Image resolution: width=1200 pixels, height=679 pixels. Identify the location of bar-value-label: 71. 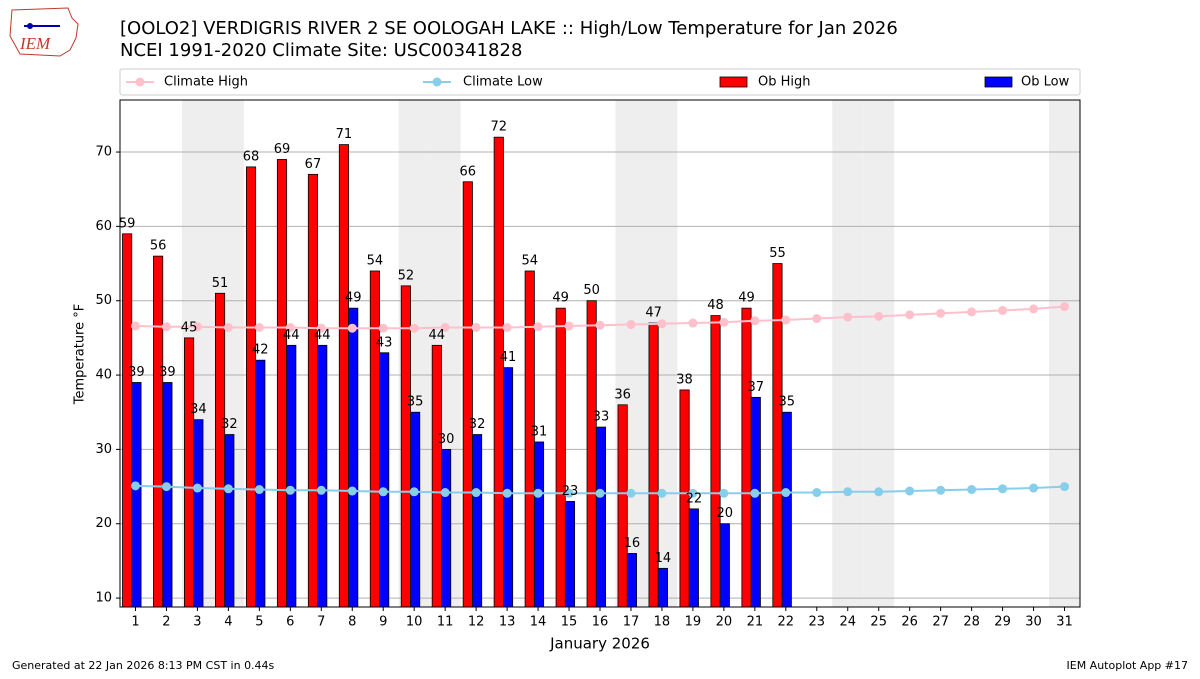
(344, 134).